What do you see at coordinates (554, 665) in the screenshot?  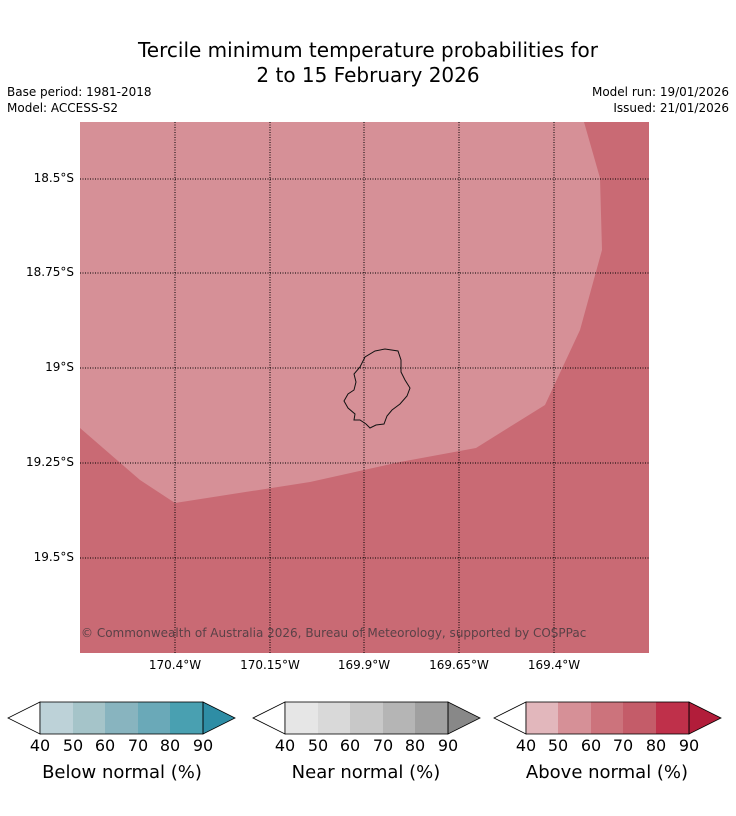 I see `lon-label: 169.4°W` at bounding box center [554, 665].